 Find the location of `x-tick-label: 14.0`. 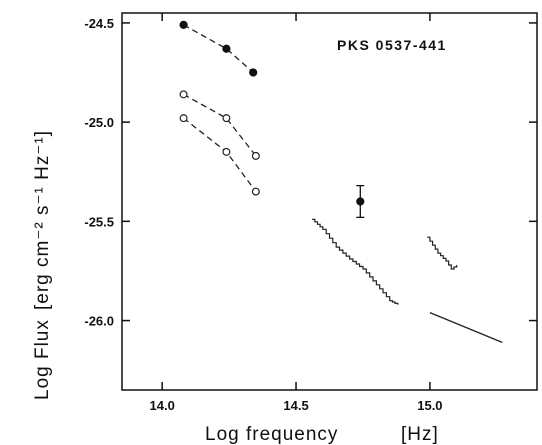

x-tick-label: 14.0 is located at coordinates (162, 405).